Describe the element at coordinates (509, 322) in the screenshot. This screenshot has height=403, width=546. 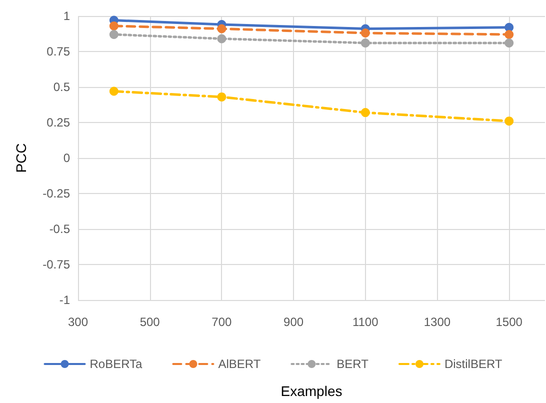
I see `x-tick-label: 1500` at that location.